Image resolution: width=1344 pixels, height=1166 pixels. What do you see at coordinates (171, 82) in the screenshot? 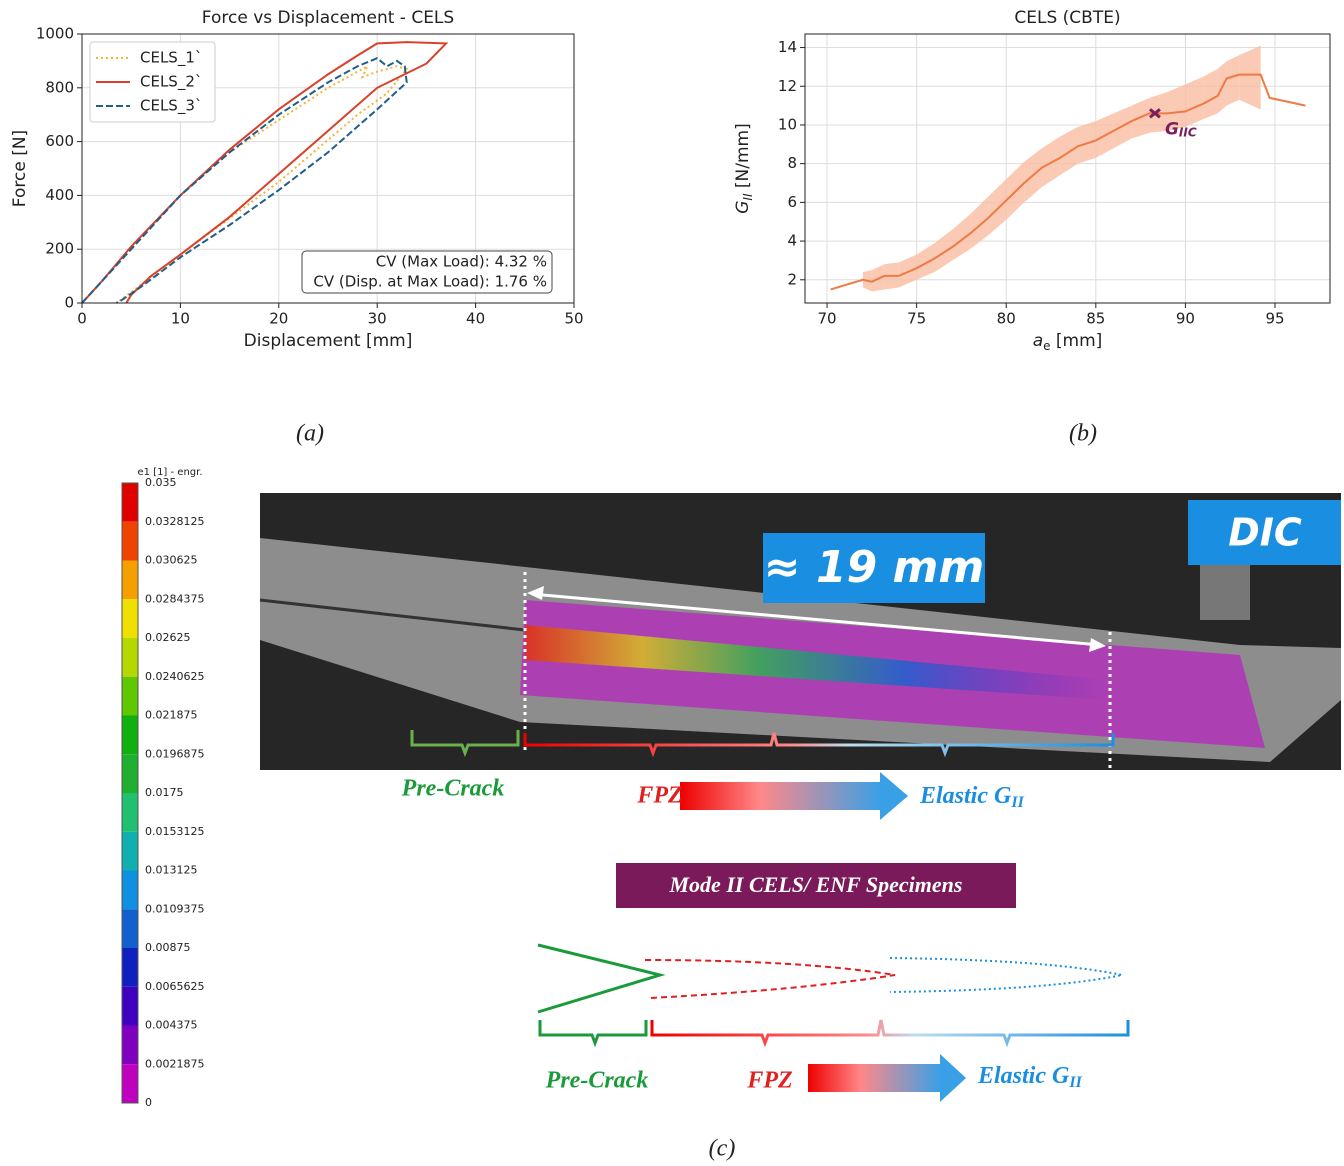
I see `legend-label: CELS_2`` at bounding box center [171, 82].